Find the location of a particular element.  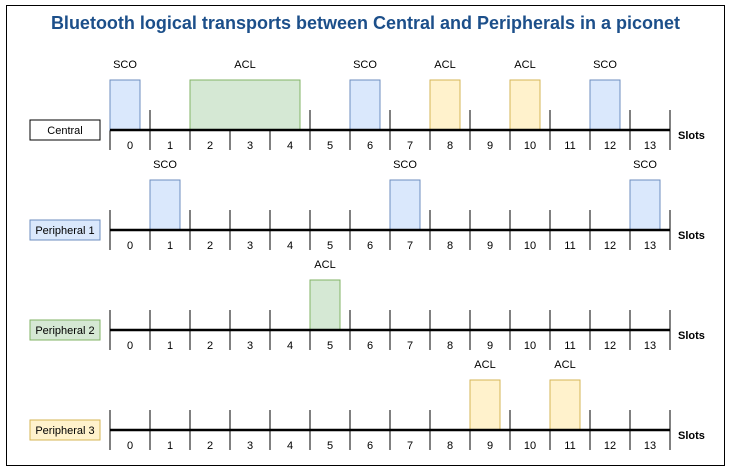

row-label: Peripheral 2 is located at coordinates (64, 331).